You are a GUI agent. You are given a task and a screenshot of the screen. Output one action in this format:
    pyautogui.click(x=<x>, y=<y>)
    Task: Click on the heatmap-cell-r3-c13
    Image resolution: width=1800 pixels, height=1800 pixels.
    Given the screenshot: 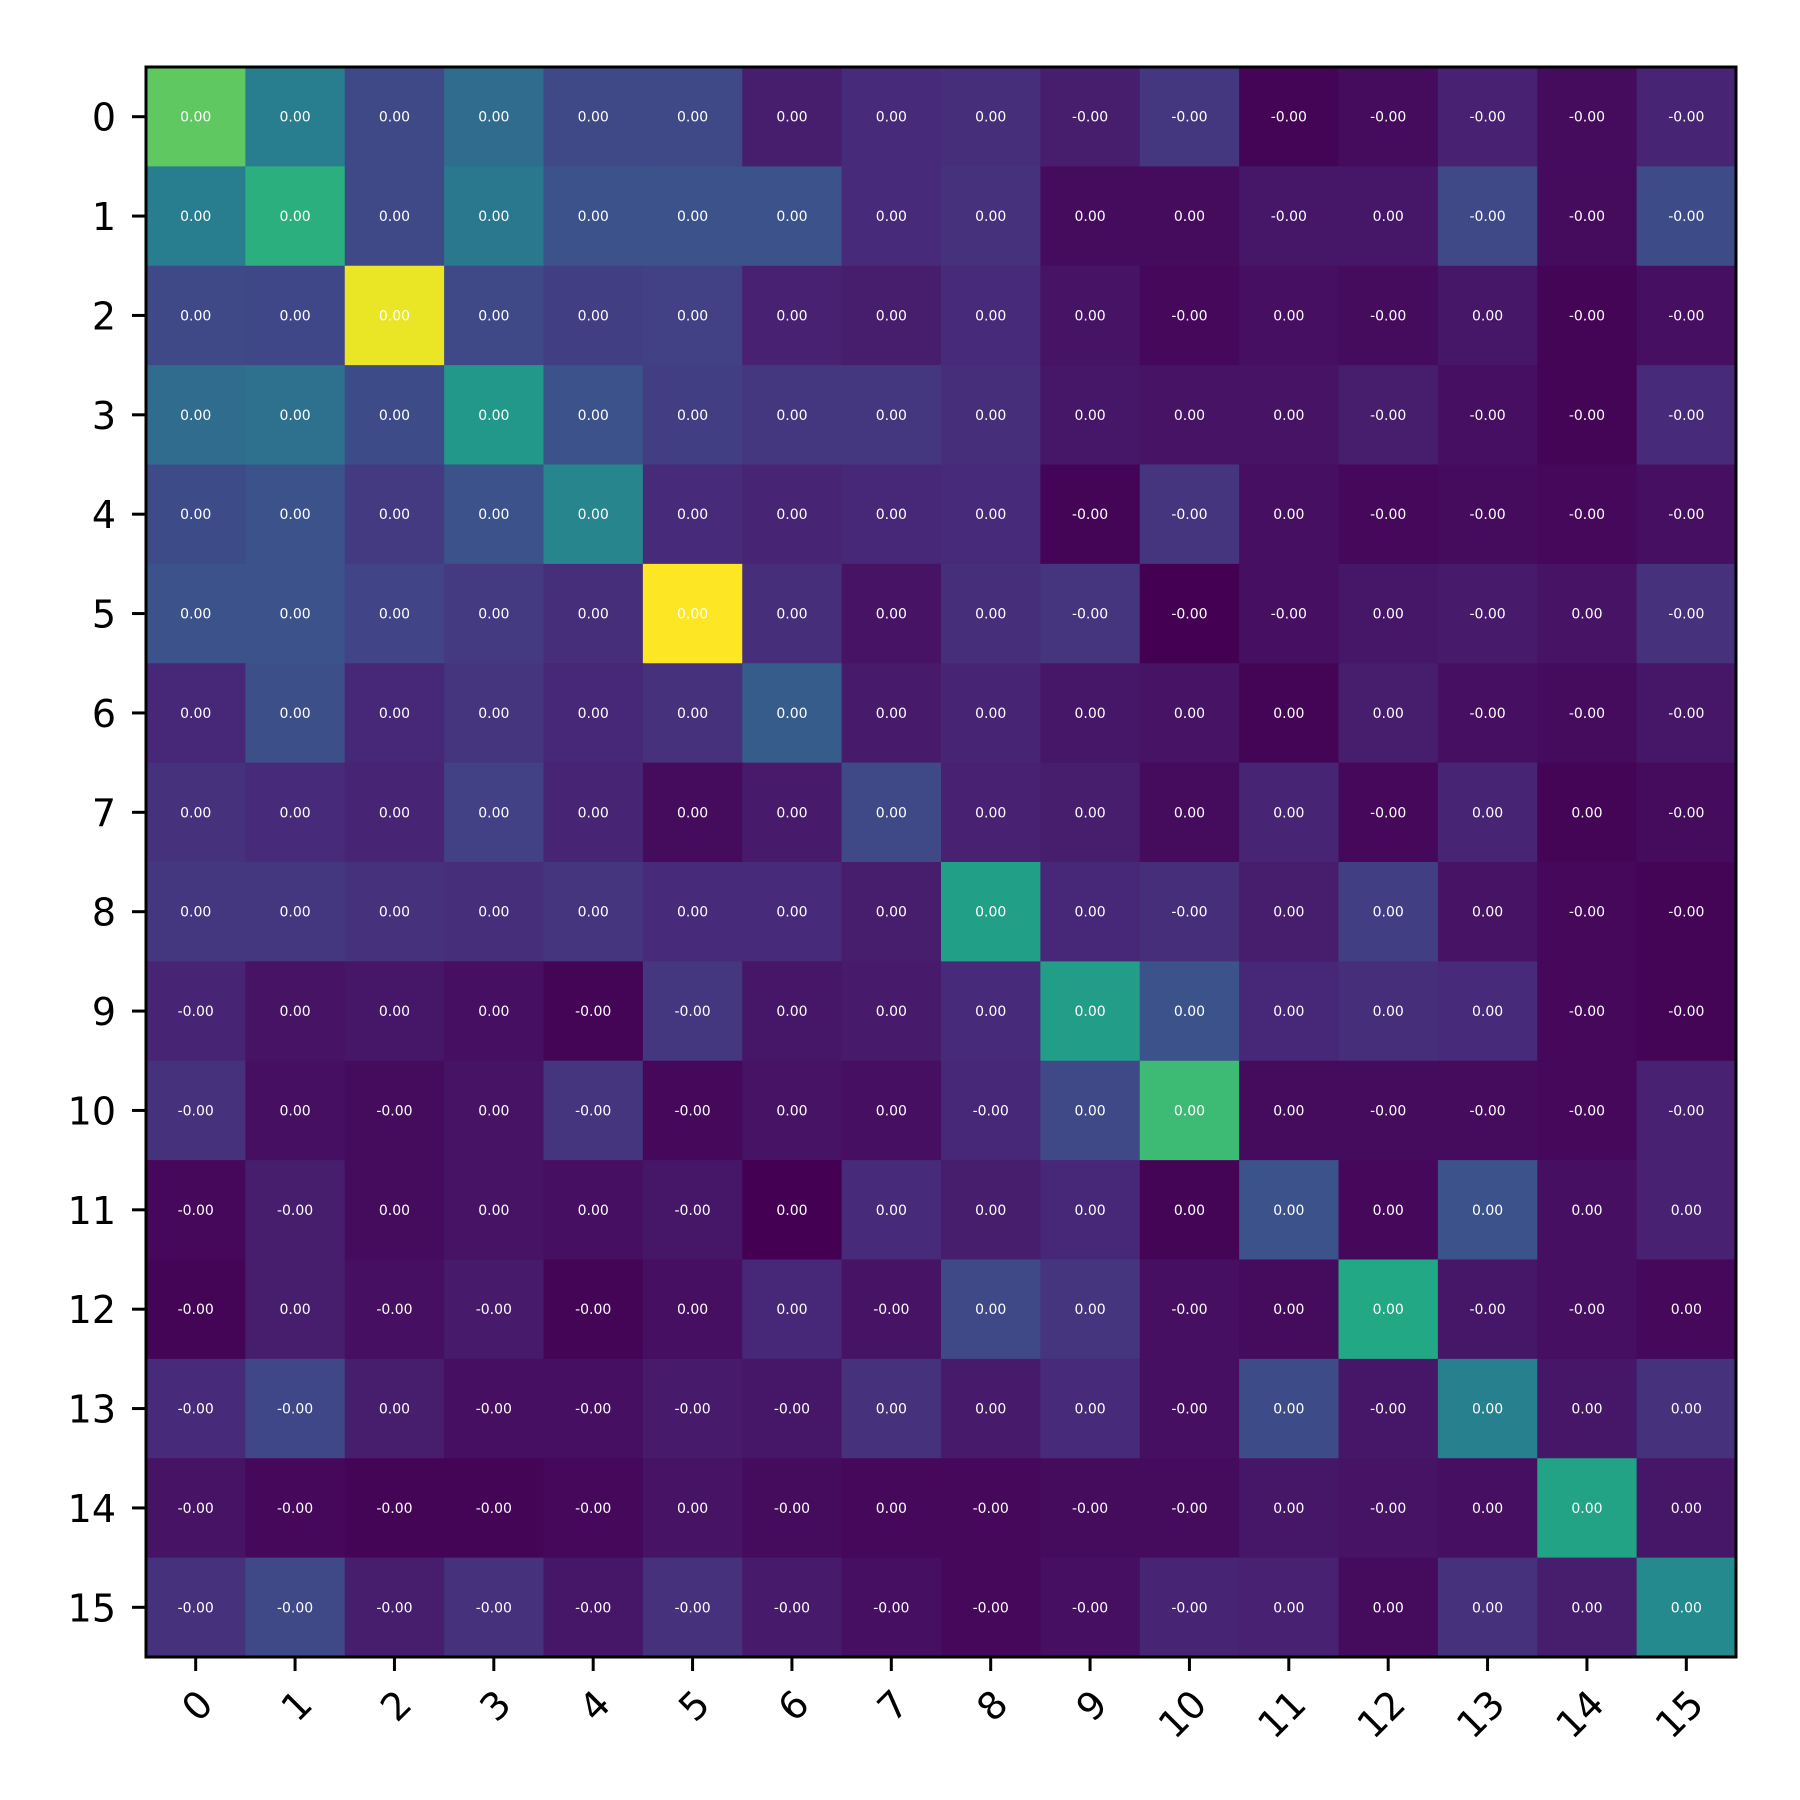 What is the action you would take?
    pyautogui.click(x=1487, y=415)
    